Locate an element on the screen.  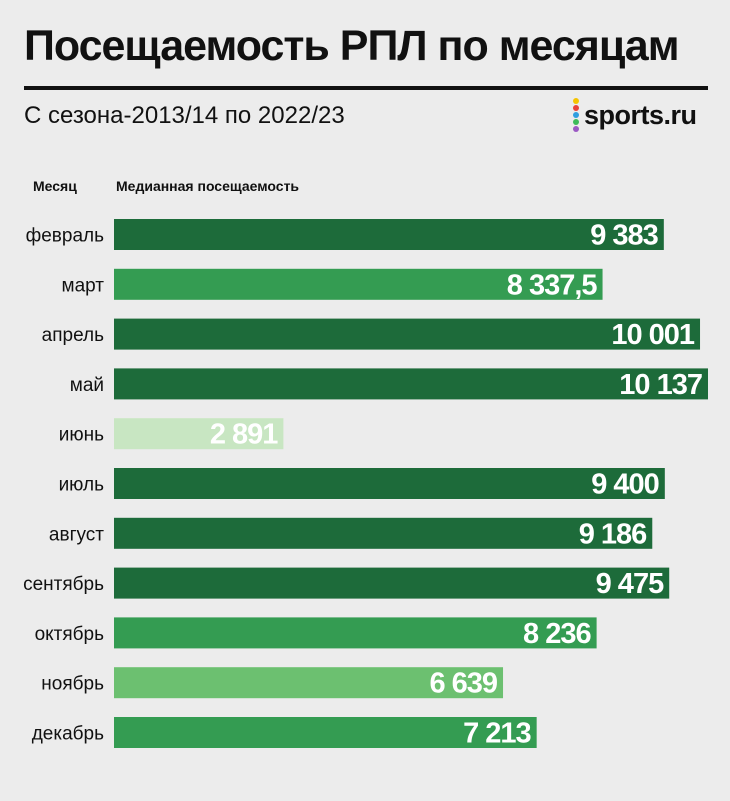
sports-ru-logo: sports.ru is located at coordinates (634, 115).